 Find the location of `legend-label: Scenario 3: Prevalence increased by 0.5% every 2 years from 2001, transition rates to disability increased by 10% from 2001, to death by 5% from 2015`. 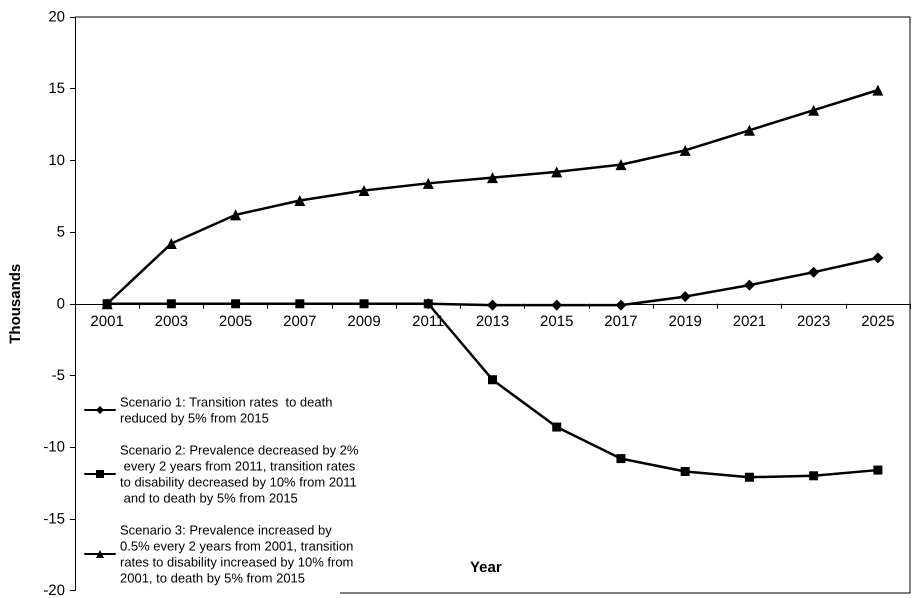

legend-label: Scenario 3: Prevalence increased by 0.5% every 2 years from 2001, transition rates to disability increased by 10% from 2001, to death by 5% from 2015 is located at coordinates (239, 554).